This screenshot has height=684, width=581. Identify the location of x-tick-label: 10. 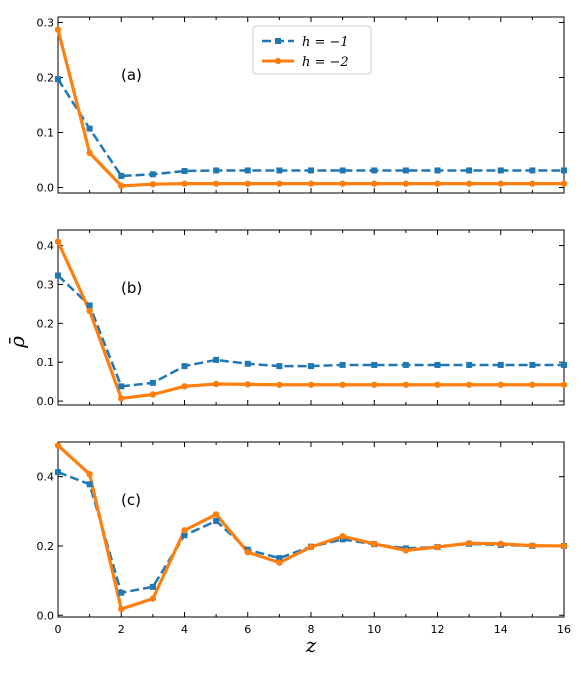
(374, 629).